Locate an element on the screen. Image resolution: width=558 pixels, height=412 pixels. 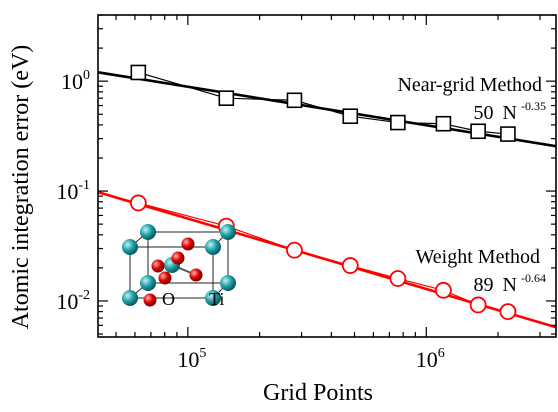
near-grid-fit-formula: 50 N -0.35 is located at coordinates (510, 111).